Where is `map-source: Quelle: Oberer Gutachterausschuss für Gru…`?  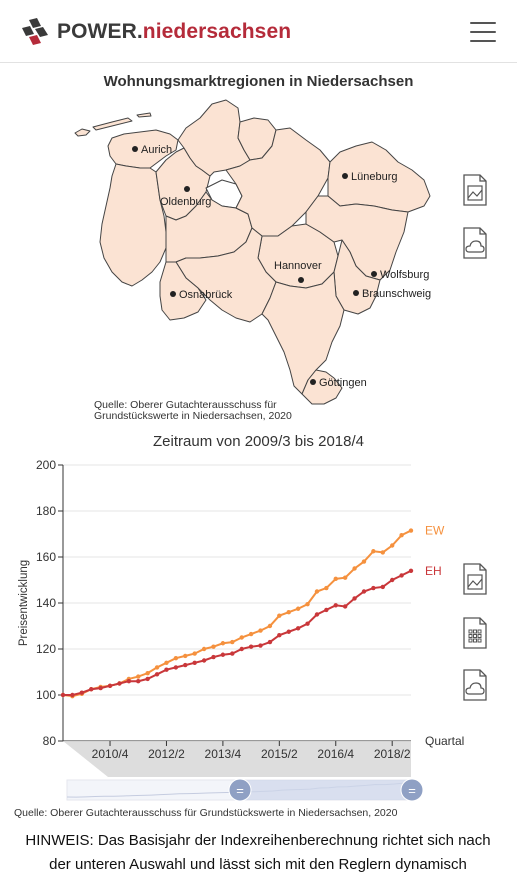 map-source: Quelle: Oberer Gutachterausschuss für Gru… is located at coordinates (193, 411).